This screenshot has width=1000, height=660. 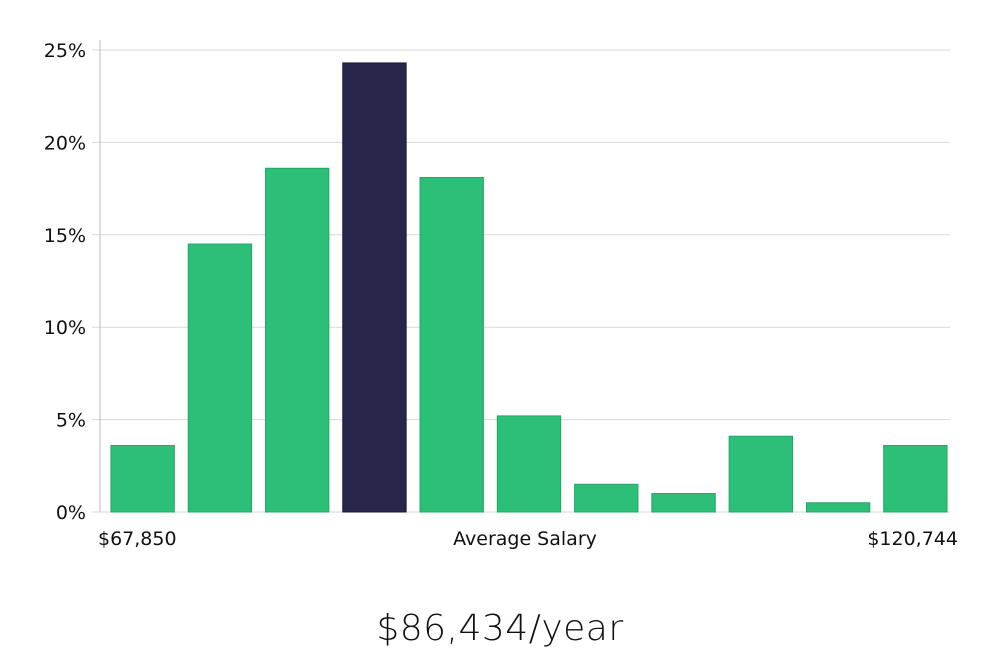 What do you see at coordinates (65, 143) in the screenshot?
I see `y-tick-label: 20%` at bounding box center [65, 143].